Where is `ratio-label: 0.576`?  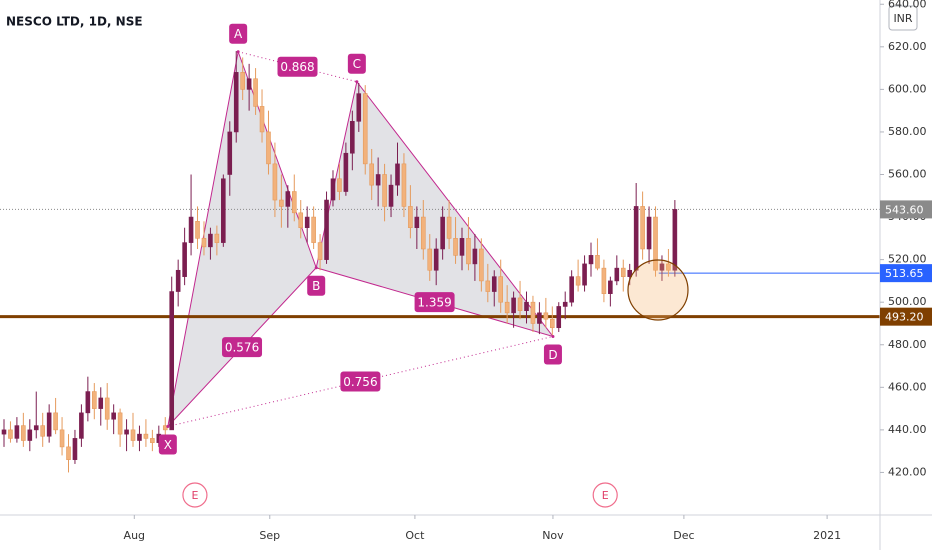
ratio-label: 0.576 is located at coordinates (242, 348).